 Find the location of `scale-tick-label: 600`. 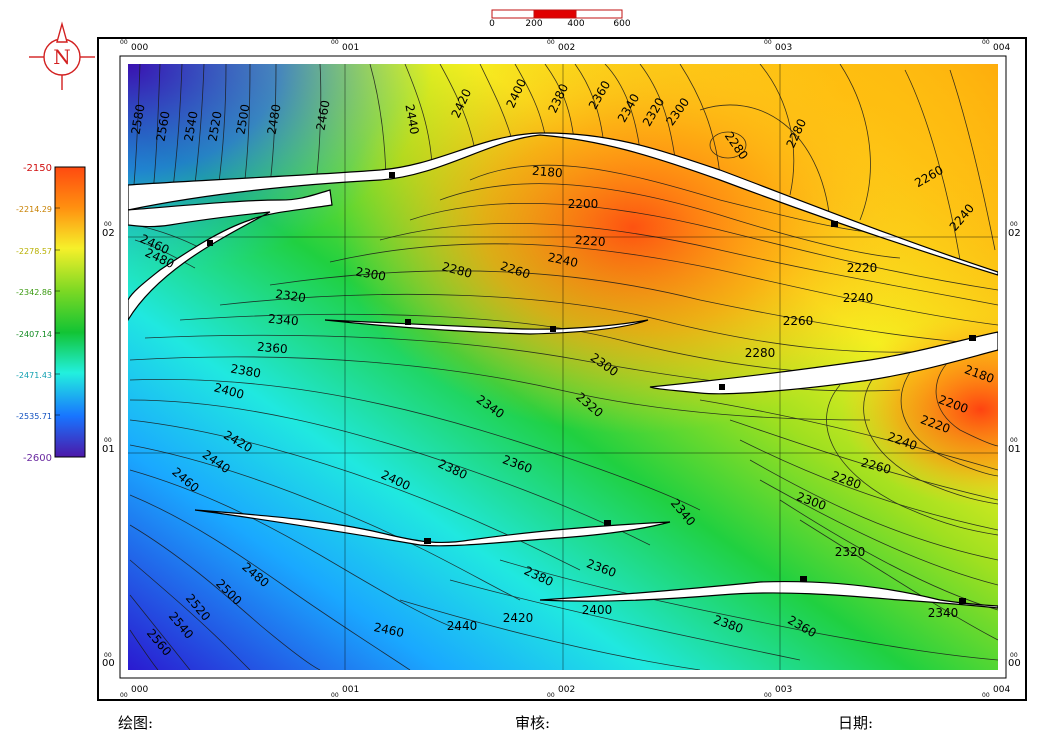

scale-tick-label: 600 is located at coordinates (621, 24).